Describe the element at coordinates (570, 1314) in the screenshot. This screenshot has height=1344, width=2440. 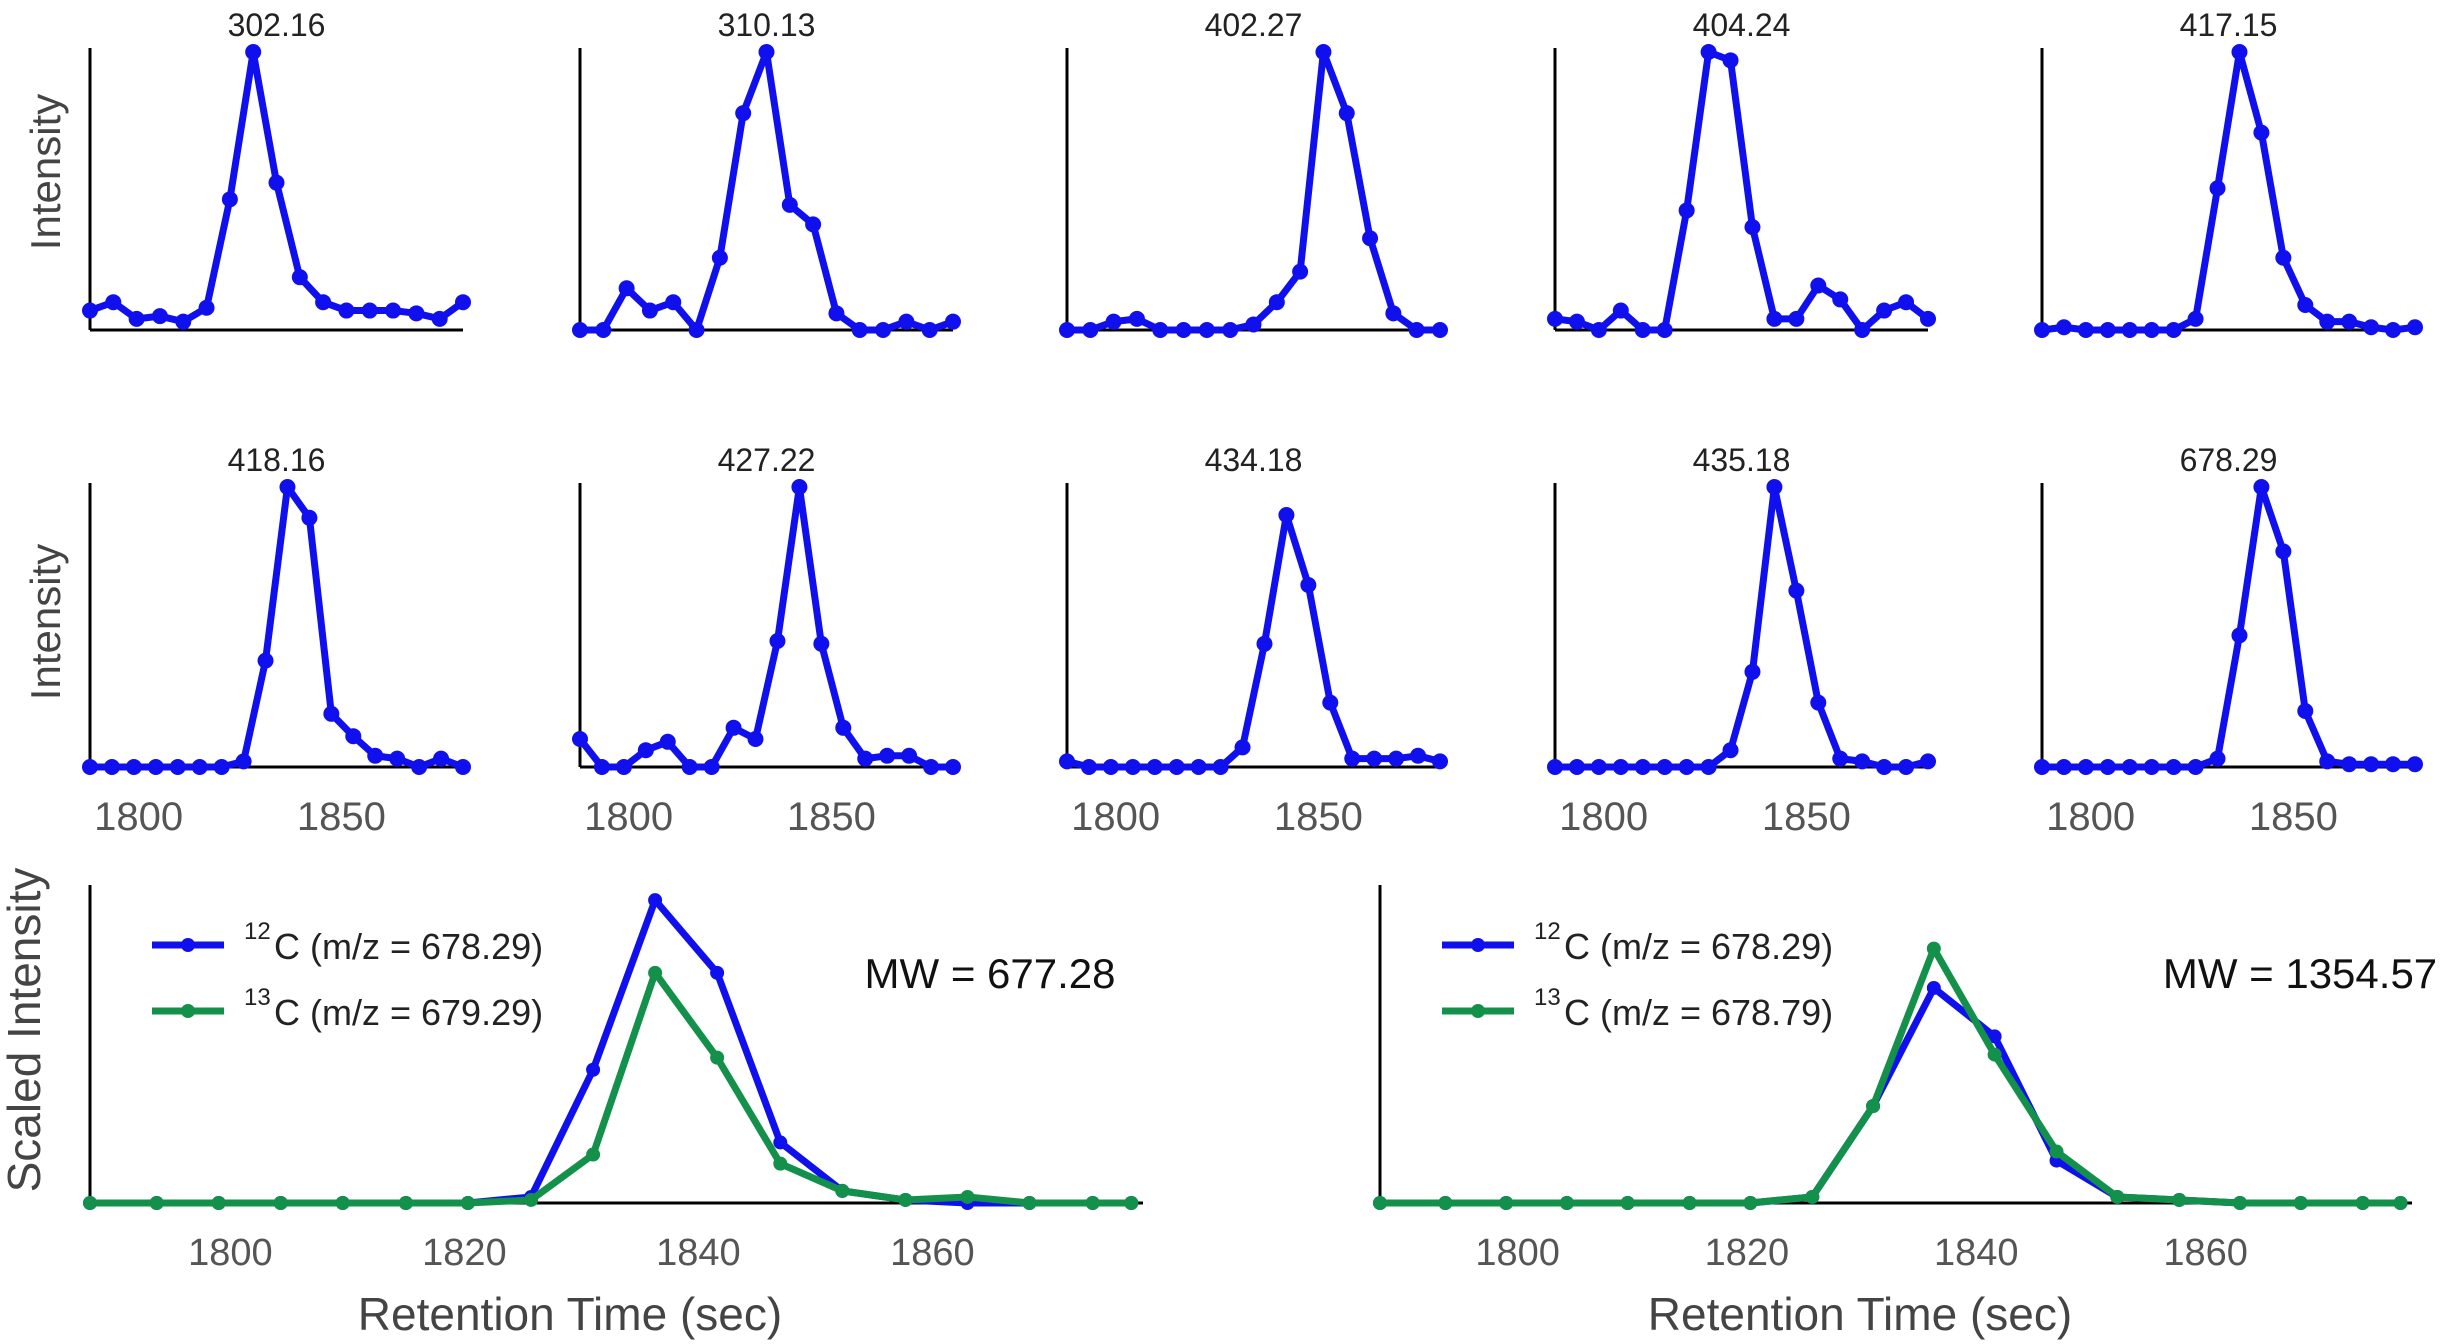
I see `bottom-left-xlabel: Retention Time (sec)` at that location.